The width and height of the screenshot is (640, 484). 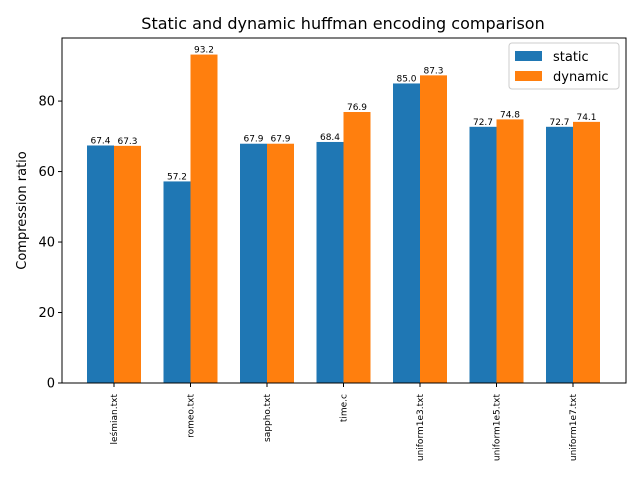 I want to click on y-tick-label: 0, so click(x=51, y=384).